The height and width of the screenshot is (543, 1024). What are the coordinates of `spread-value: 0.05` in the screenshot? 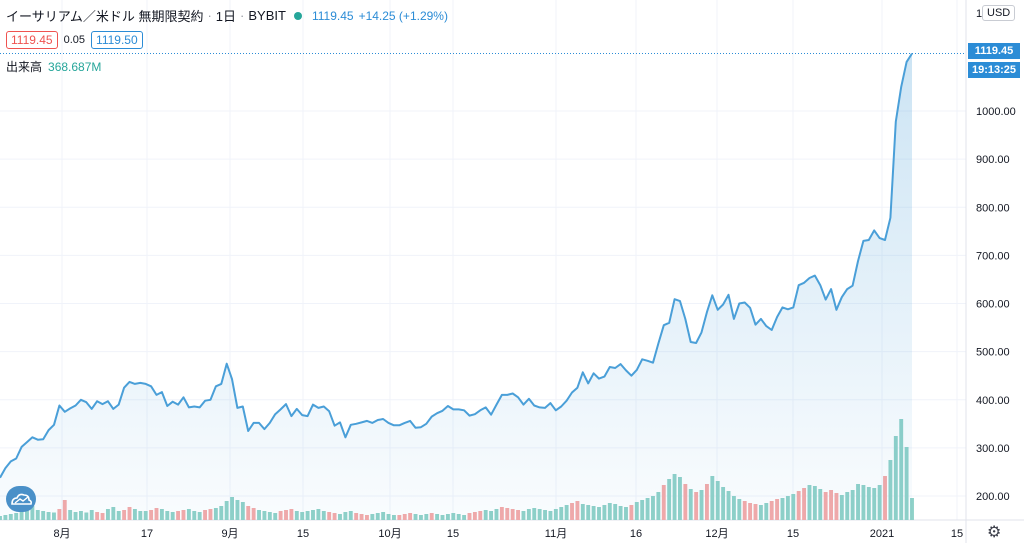 It's located at (74, 40).